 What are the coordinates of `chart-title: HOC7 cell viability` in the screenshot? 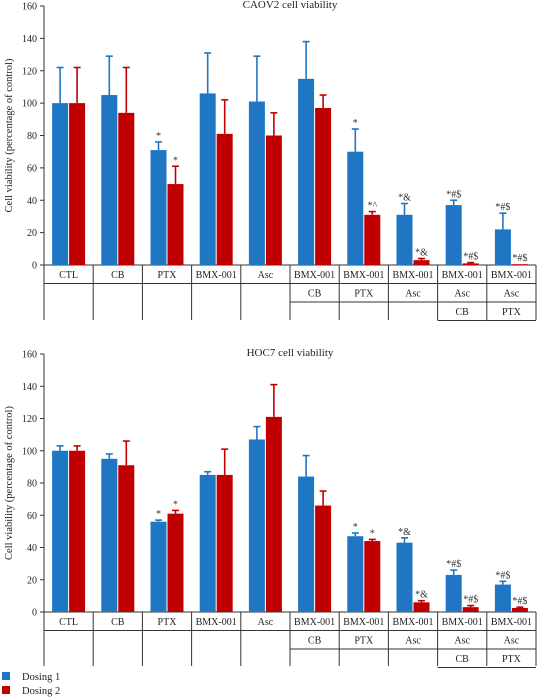 It's located at (290, 353).